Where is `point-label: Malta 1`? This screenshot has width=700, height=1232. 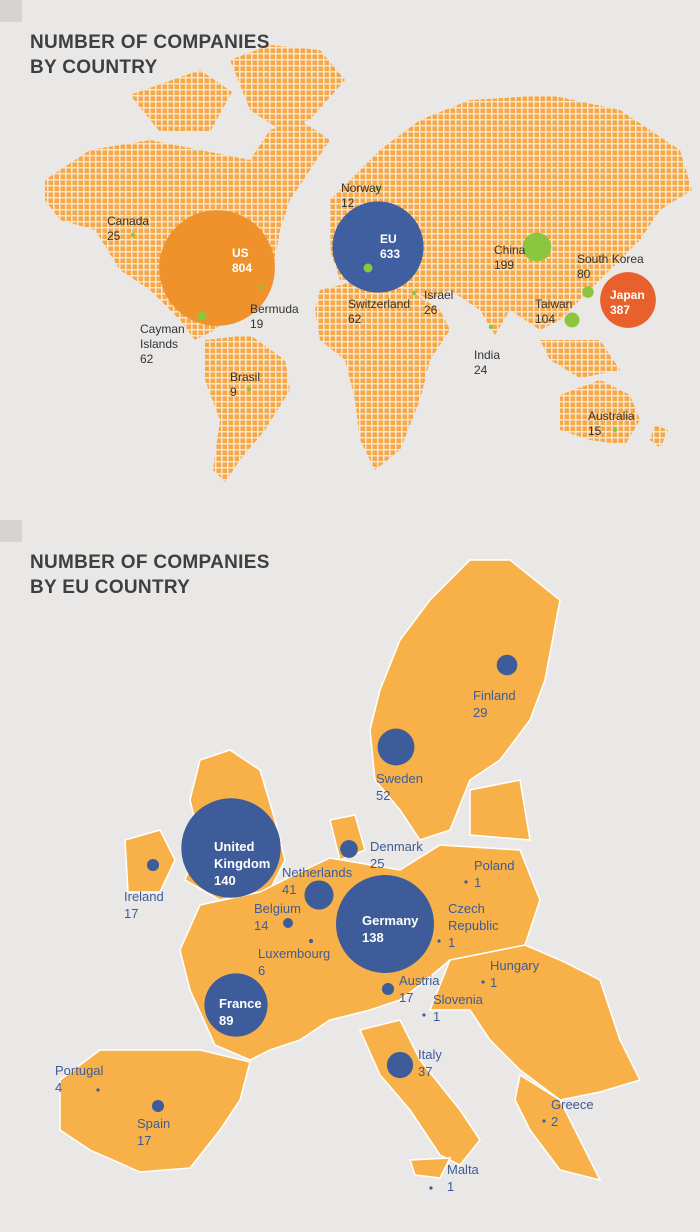 point-label: Malta 1 is located at coordinates (463, 1178).